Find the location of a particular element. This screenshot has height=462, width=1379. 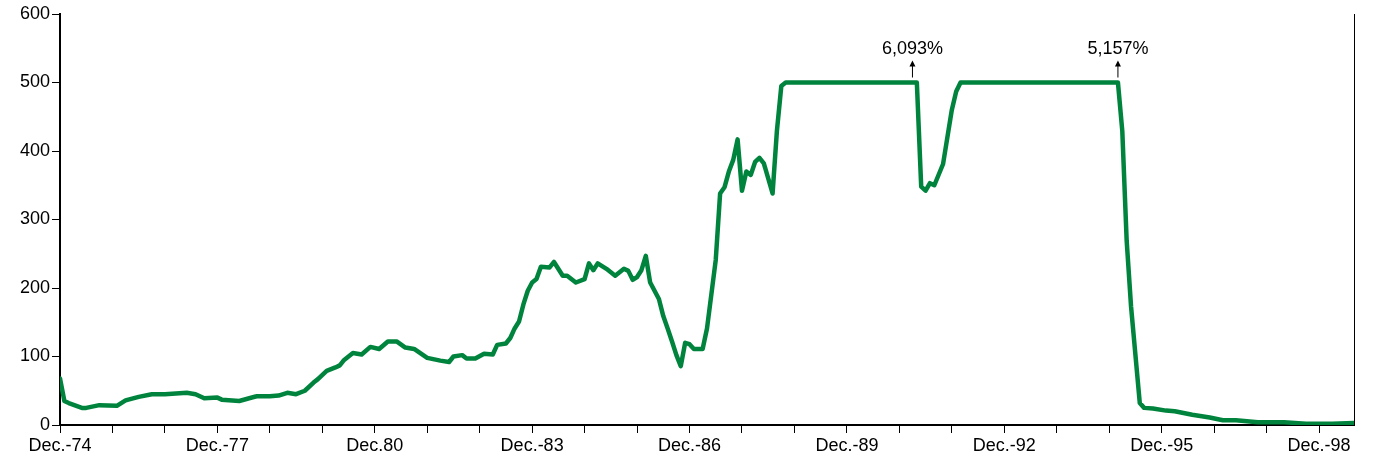

x-tick-label: Dec.-95 is located at coordinates (1162, 444).